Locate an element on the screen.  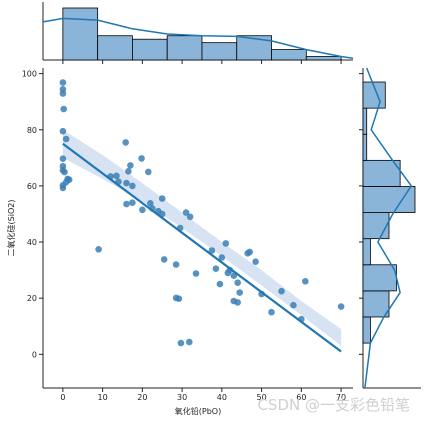
x-tick-label: 20 is located at coordinates (142, 397).